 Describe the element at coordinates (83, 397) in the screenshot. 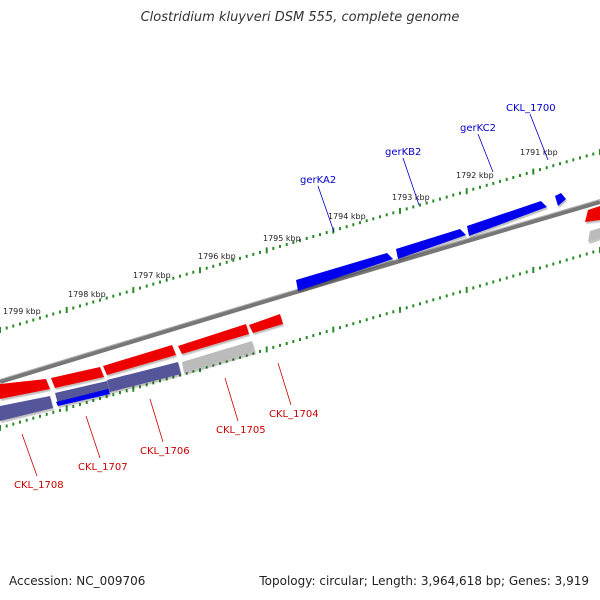

I see `gene-CKL-1707c` at that location.